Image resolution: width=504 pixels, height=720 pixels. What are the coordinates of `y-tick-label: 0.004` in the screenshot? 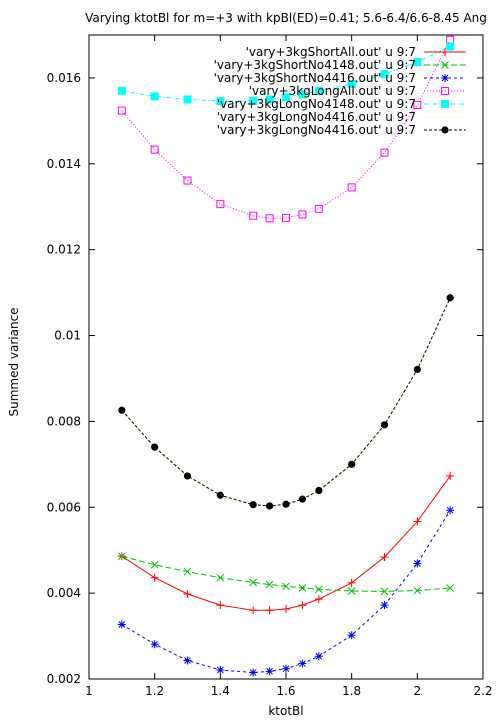 It's located at (64, 593).